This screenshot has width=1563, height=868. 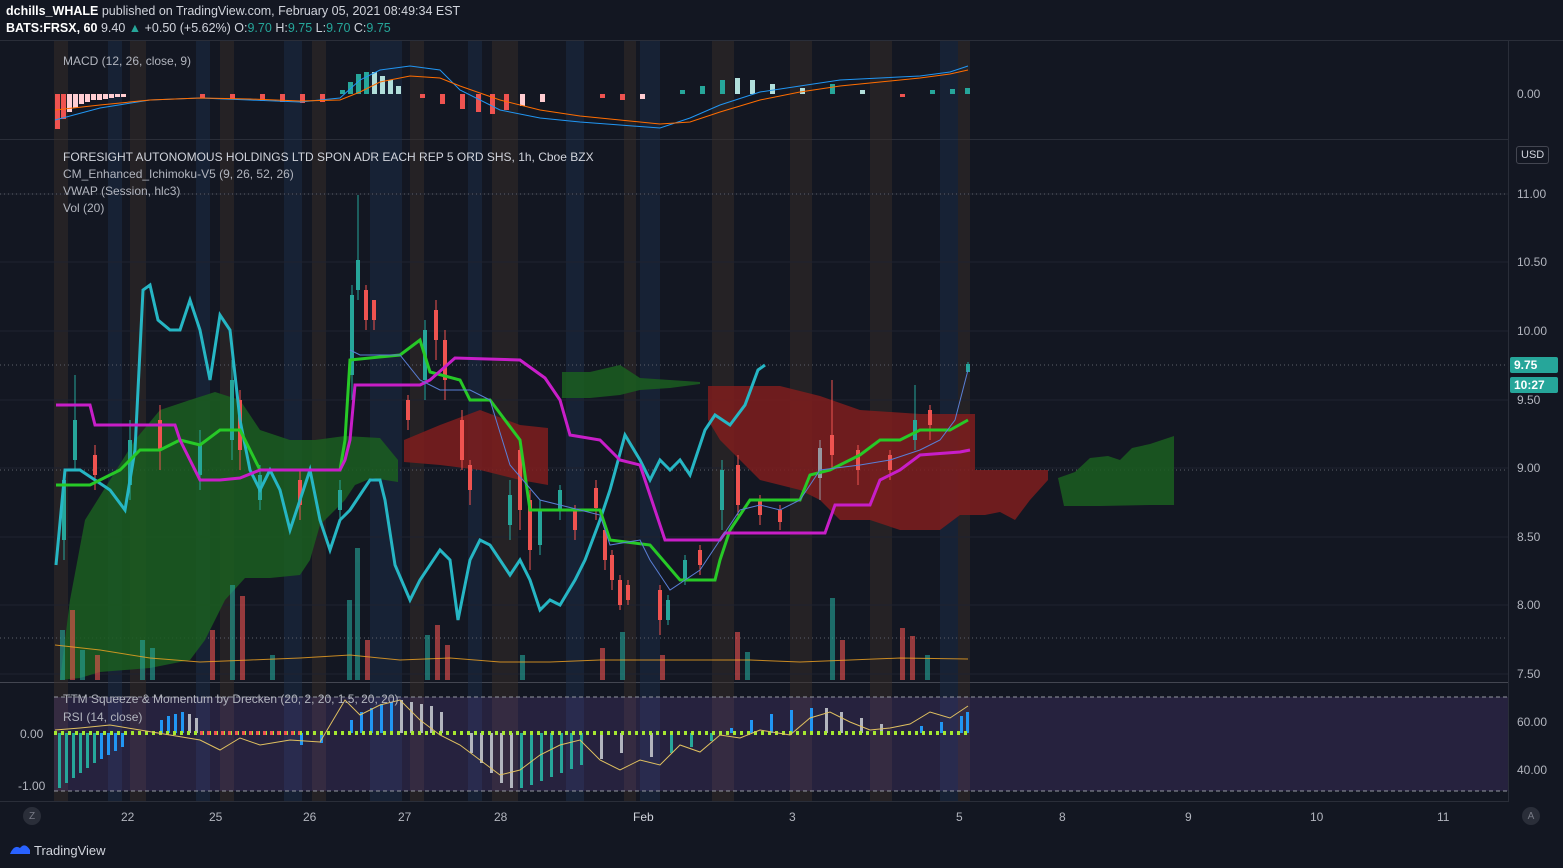 What do you see at coordinates (1529, 94) in the screenshot?
I see `macd-axis-label: 0.00` at bounding box center [1529, 94].